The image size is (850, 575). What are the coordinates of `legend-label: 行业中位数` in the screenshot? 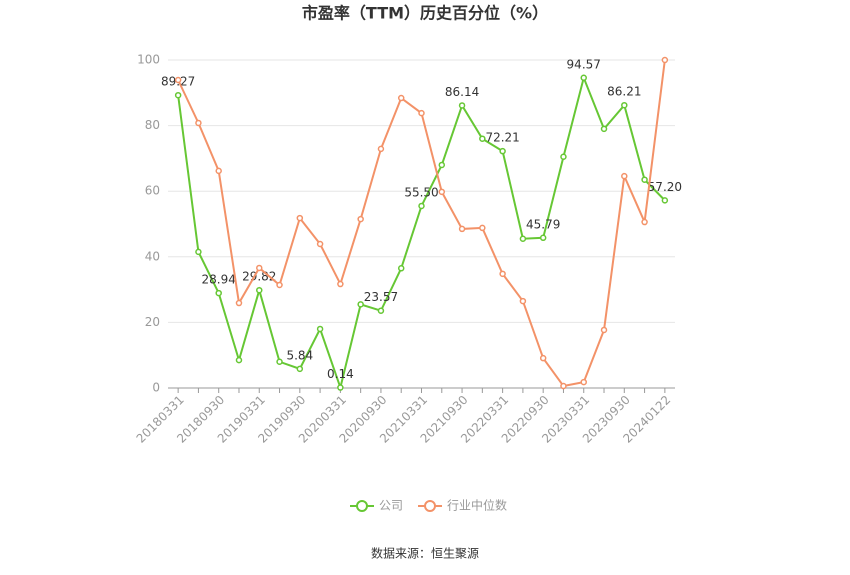 It's located at (477, 505).